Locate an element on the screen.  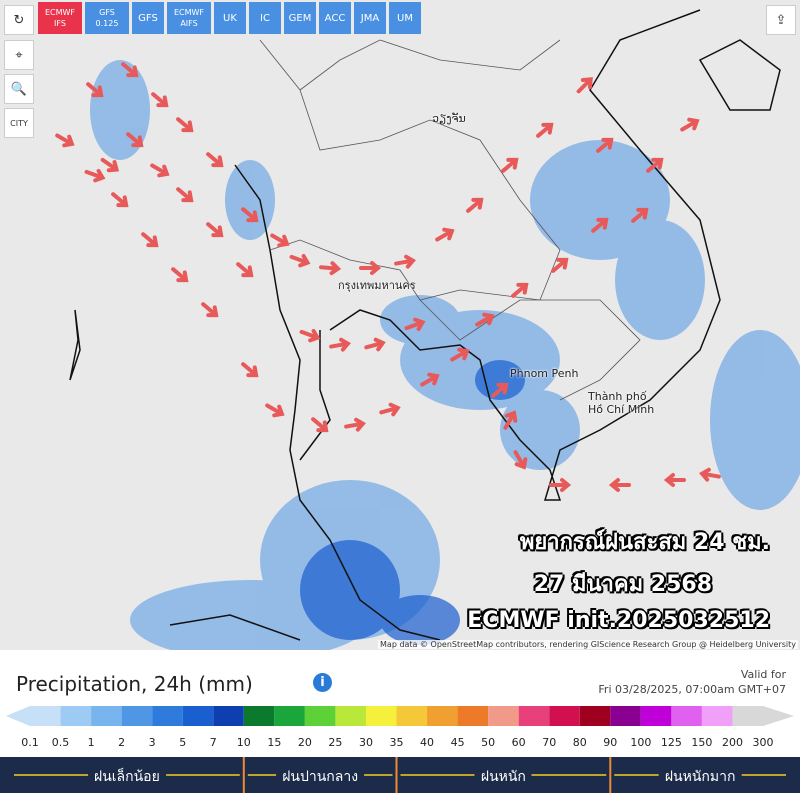
model-button: ACC is located at coordinates (335, 18).